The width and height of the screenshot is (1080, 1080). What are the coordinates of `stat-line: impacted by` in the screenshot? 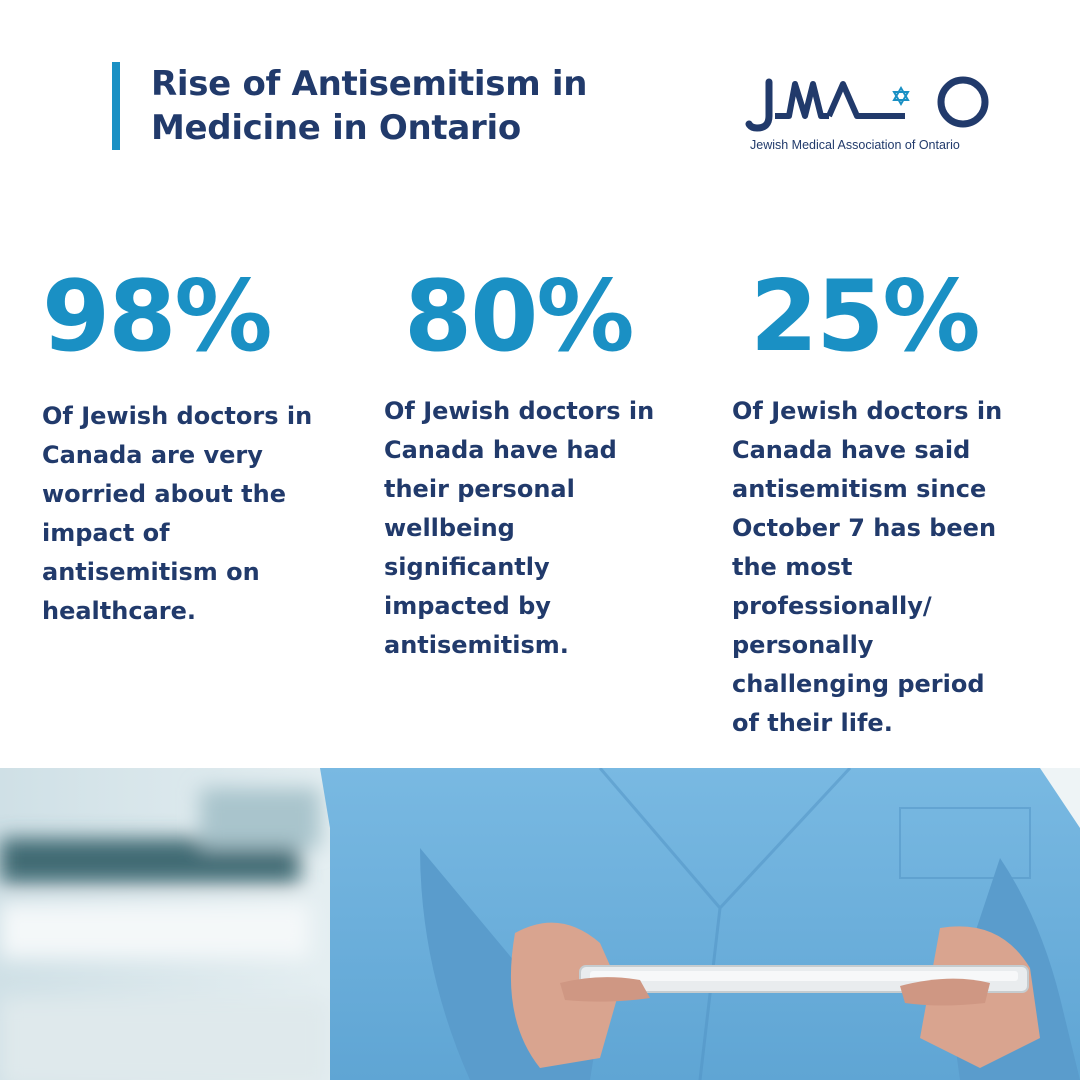 It's located at (467, 606).